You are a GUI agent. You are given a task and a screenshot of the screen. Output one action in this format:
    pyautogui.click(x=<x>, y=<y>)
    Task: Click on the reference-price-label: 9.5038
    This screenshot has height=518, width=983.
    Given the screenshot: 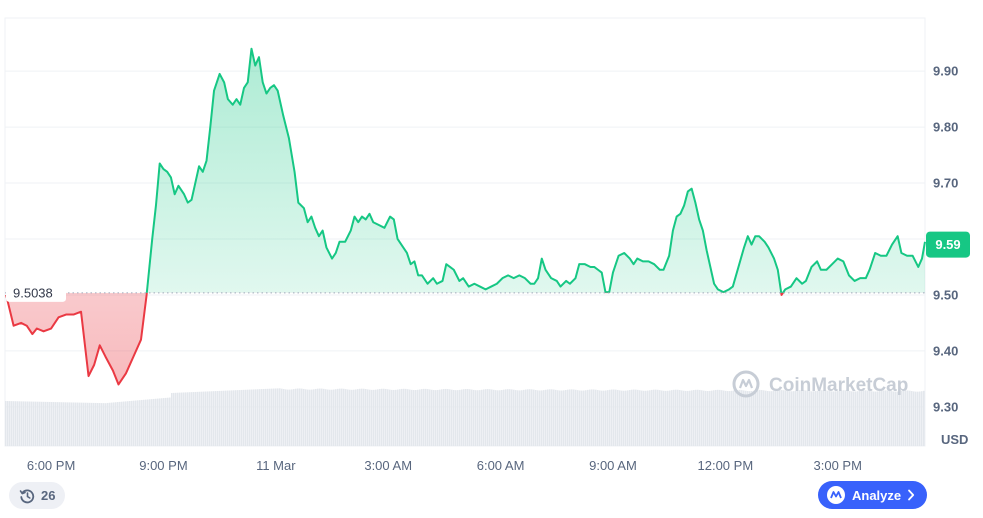 What is the action you would take?
    pyautogui.click(x=36, y=292)
    